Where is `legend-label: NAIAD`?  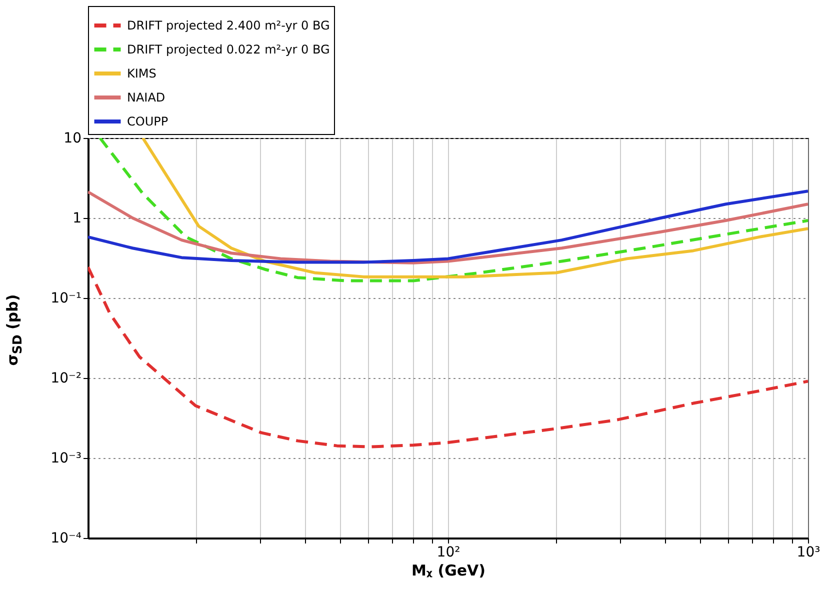
legend-label: NAIAD is located at coordinates (146, 97).